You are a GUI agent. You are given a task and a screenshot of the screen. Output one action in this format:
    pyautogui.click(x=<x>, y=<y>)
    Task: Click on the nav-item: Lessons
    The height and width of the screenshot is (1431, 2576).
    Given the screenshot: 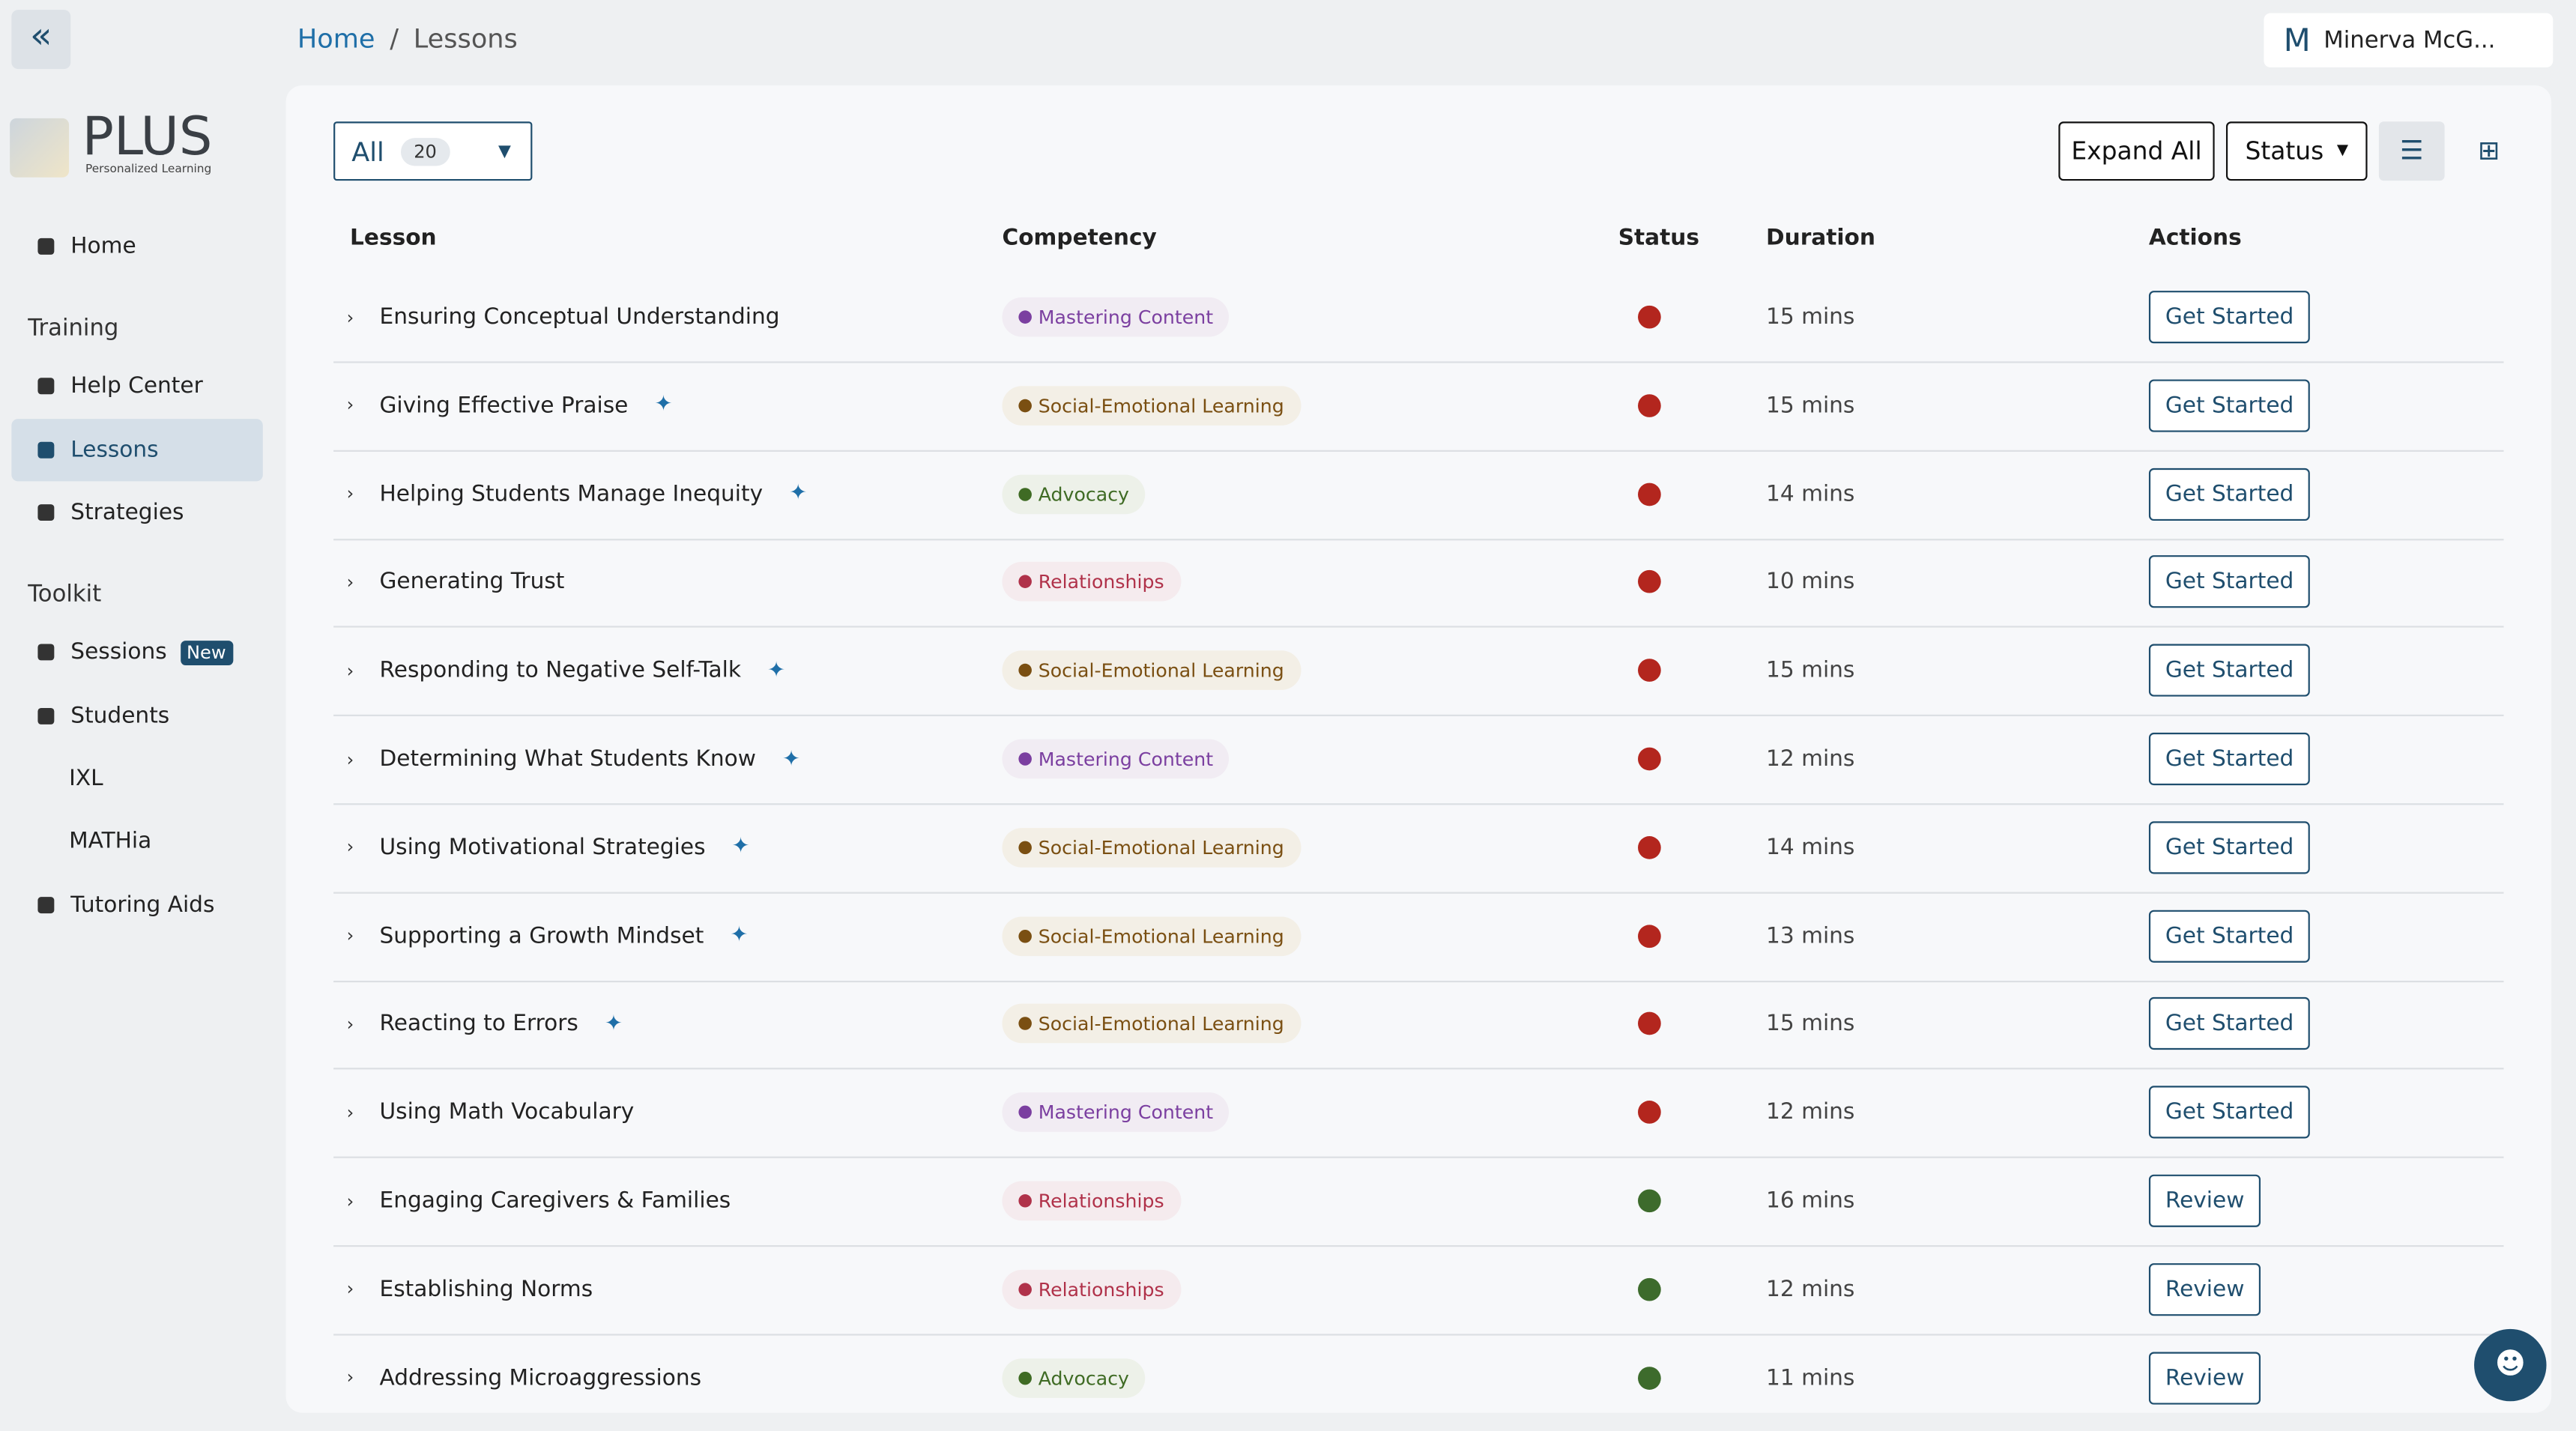 What is the action you would take?
    pyautogui.click(x=137, y=450)
    